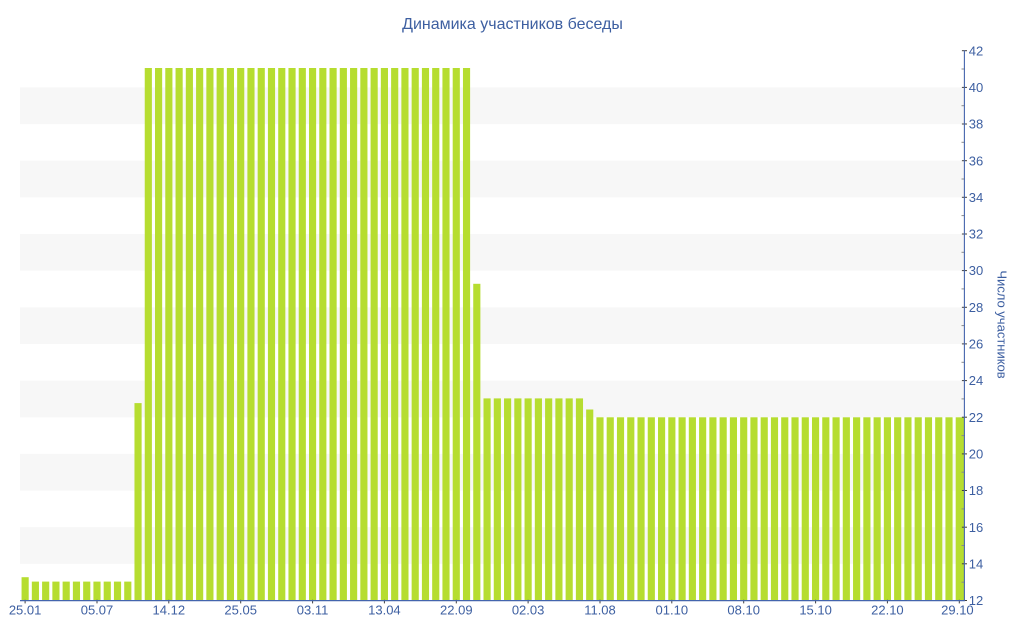 This screenshot has height=640, width=1024. What do you see at coordinates (976, 307) in the screenshot?
I see `svg-text: 28` at bounding box center [976, 307].